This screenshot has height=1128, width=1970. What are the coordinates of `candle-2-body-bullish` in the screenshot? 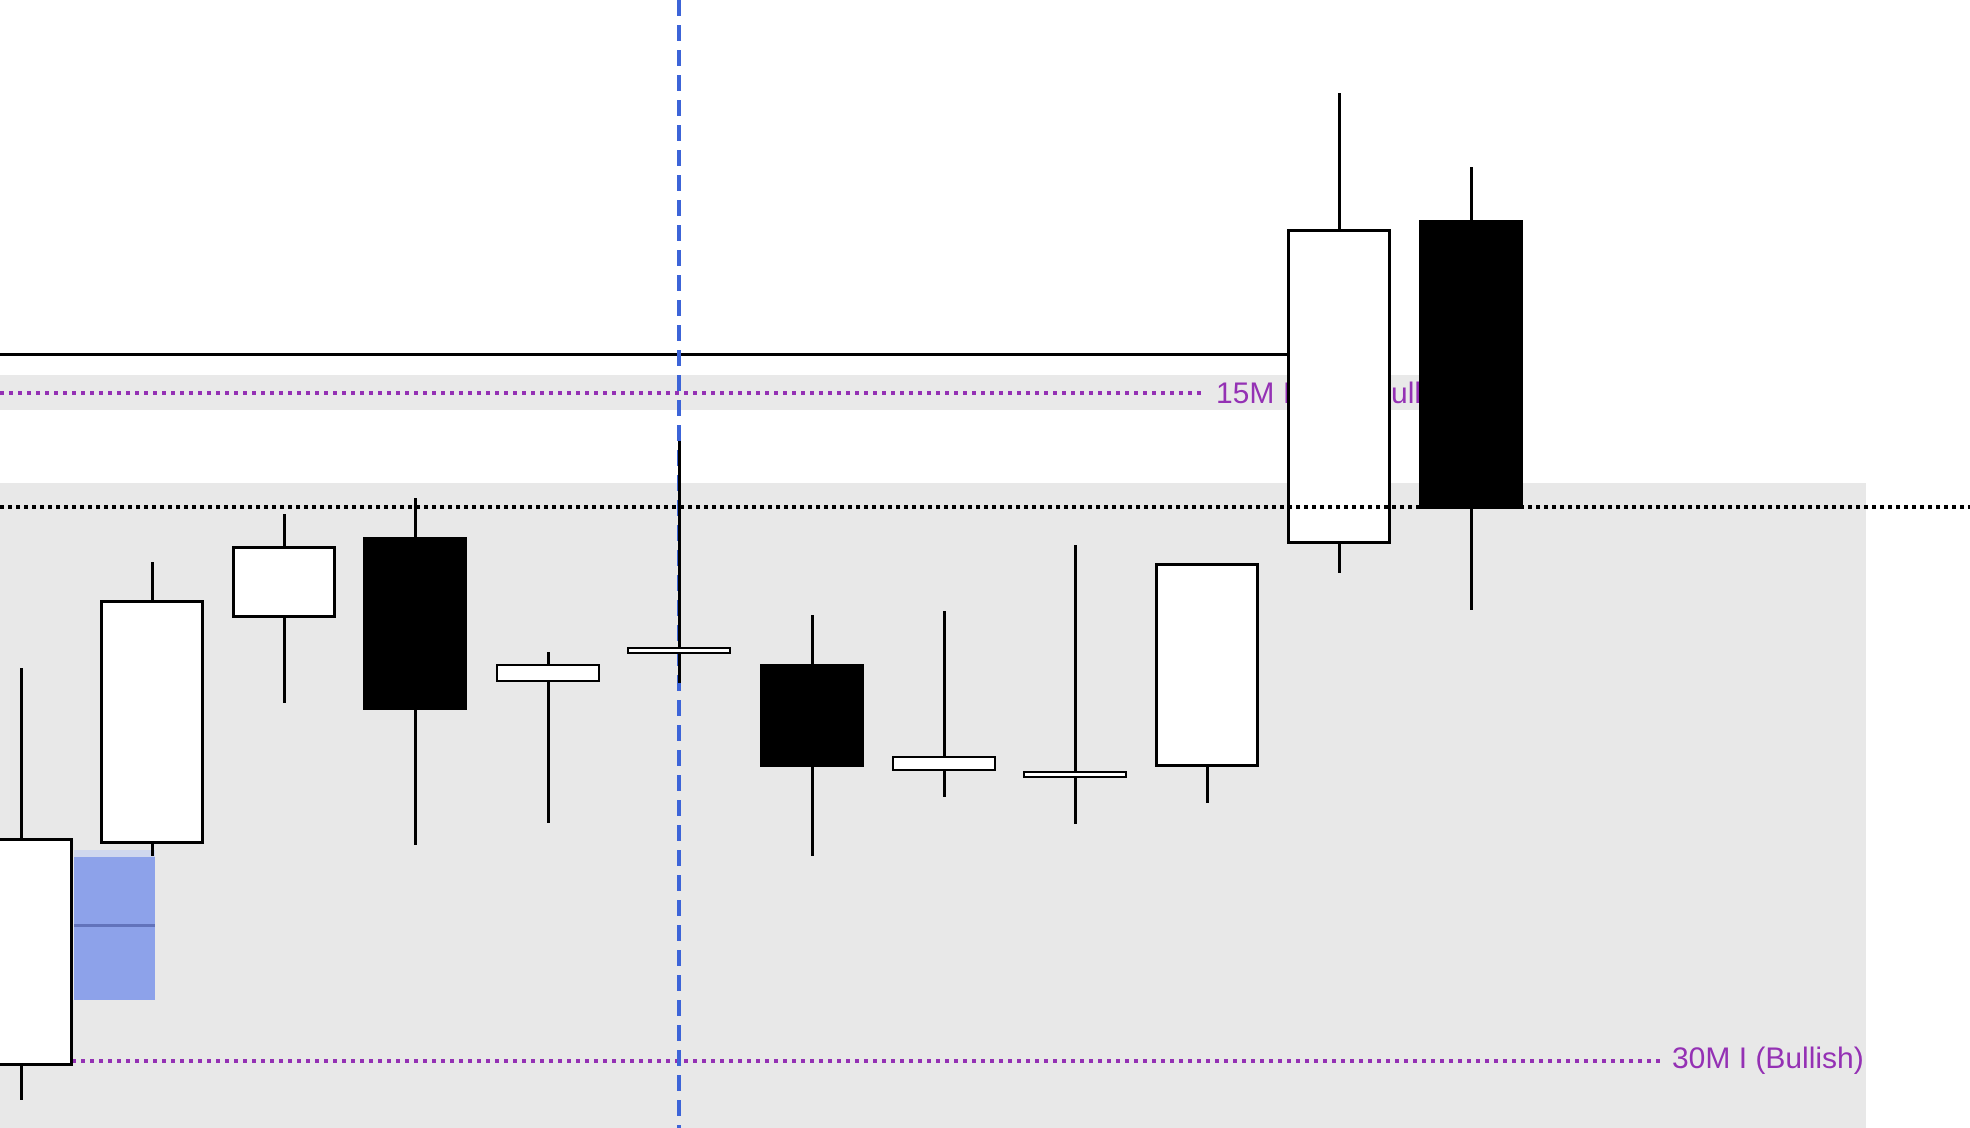 It's located at (152, 722).